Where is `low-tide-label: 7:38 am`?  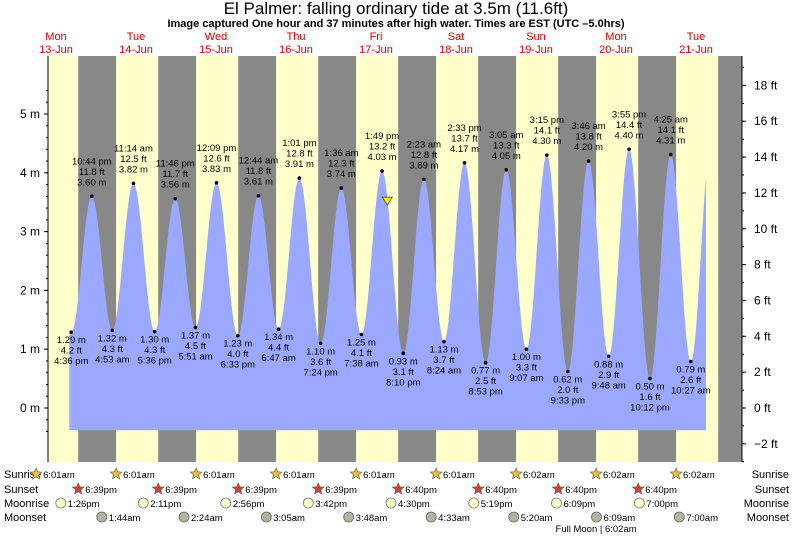
low-tide-label: 7:38 am is located at coordinates (361, 364).